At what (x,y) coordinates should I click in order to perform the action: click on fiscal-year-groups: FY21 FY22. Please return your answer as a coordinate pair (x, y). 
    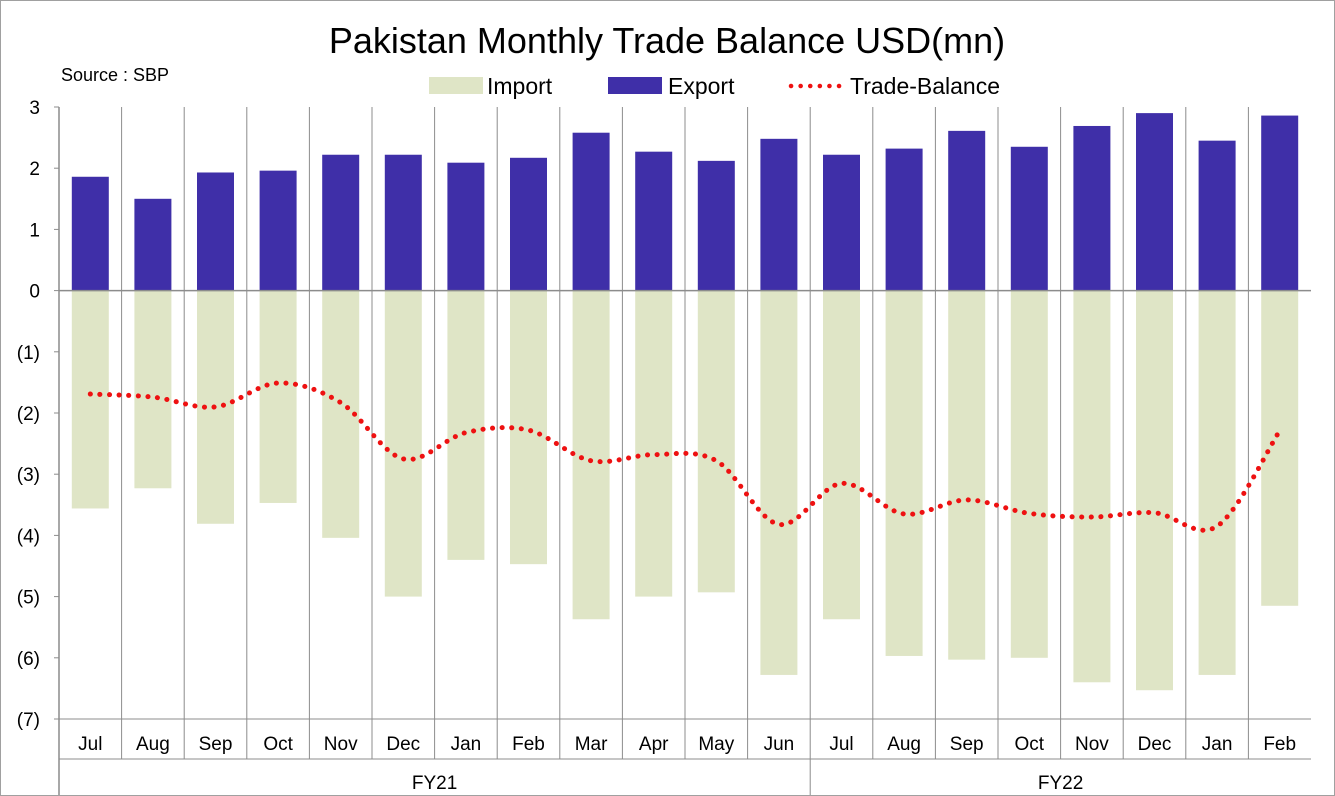
    Looking at the image, I should click on (747, 777).